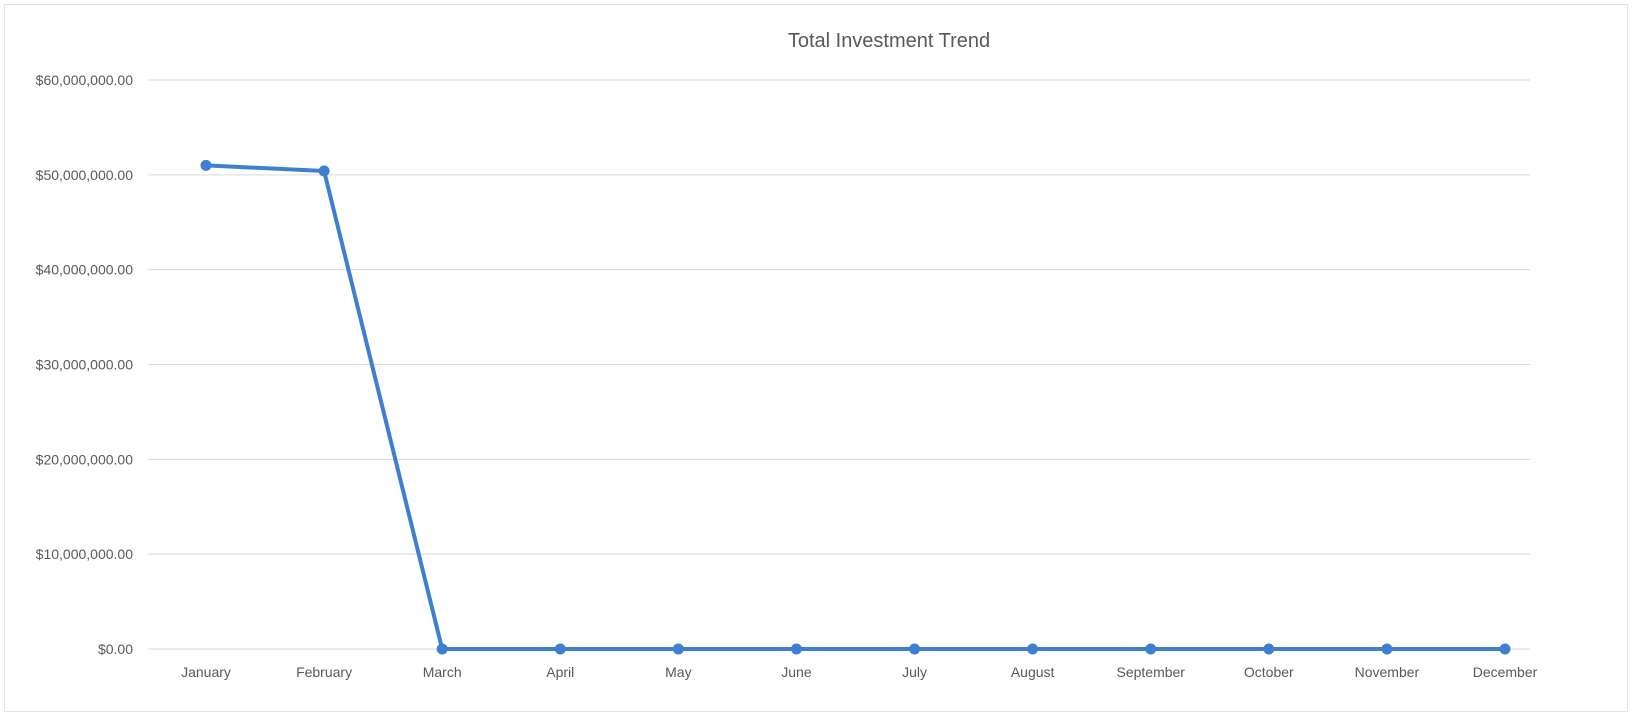 The width and height of the screenshot is (1634, 720). Describe the element at coordinates (85, 80) in the screenshot. I see `y-tick-label: $60,000,000.00` at that location.